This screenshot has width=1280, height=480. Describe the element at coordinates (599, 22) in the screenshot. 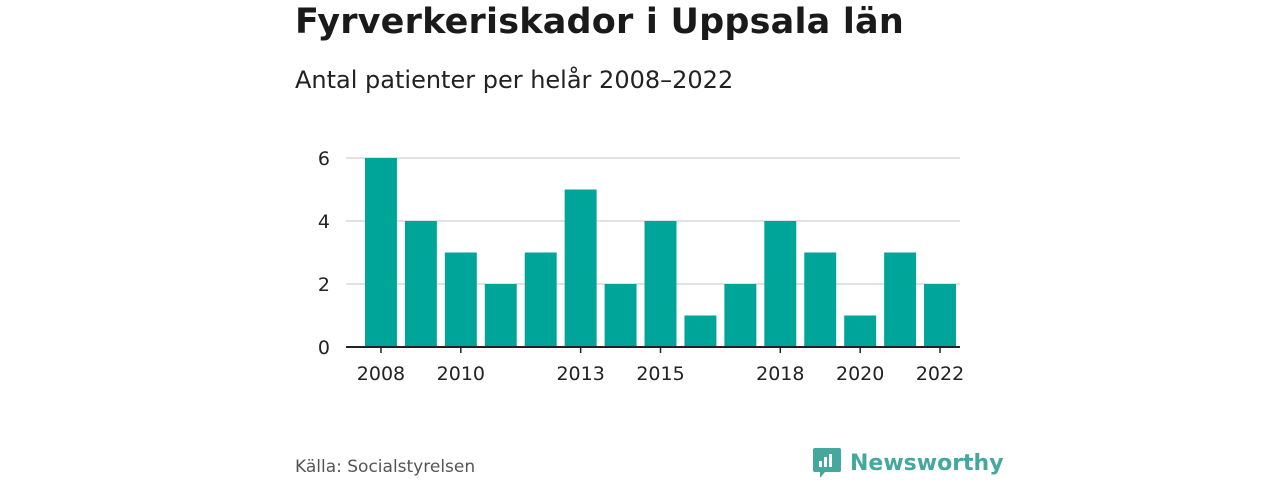

I see `chart-title: Fyrverkeriskador i Uppsala län` at that location.